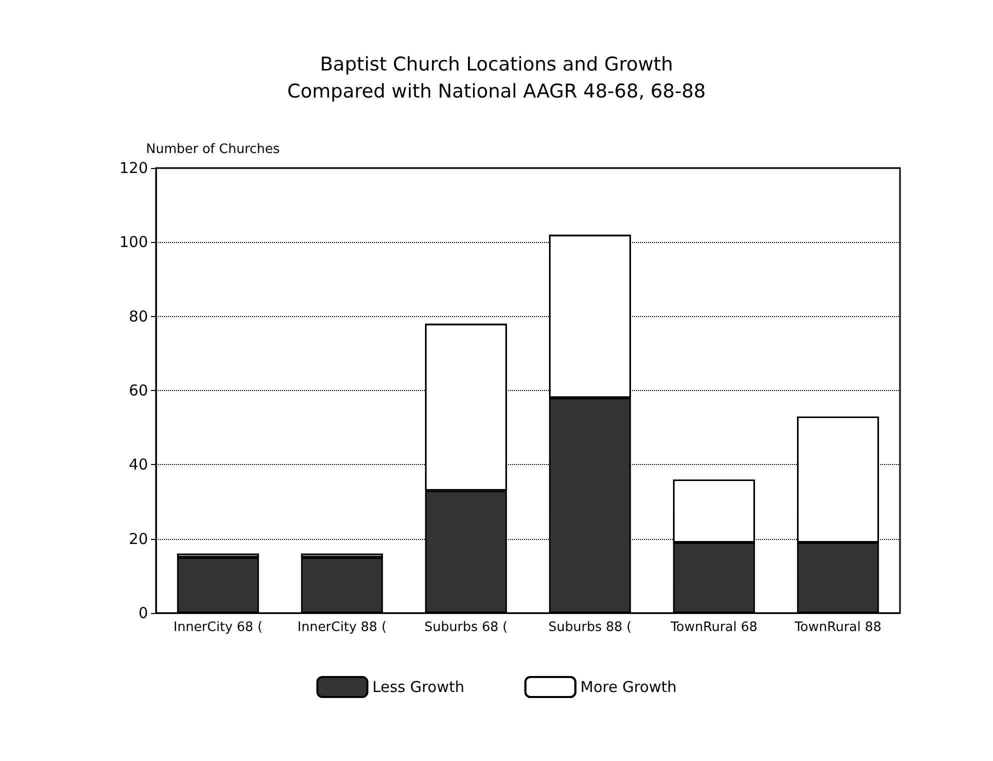  What do you see at coordinates (628, 687) in the screenshot?
I see `legend-label: More Growth` at bounding box center [628, 687].